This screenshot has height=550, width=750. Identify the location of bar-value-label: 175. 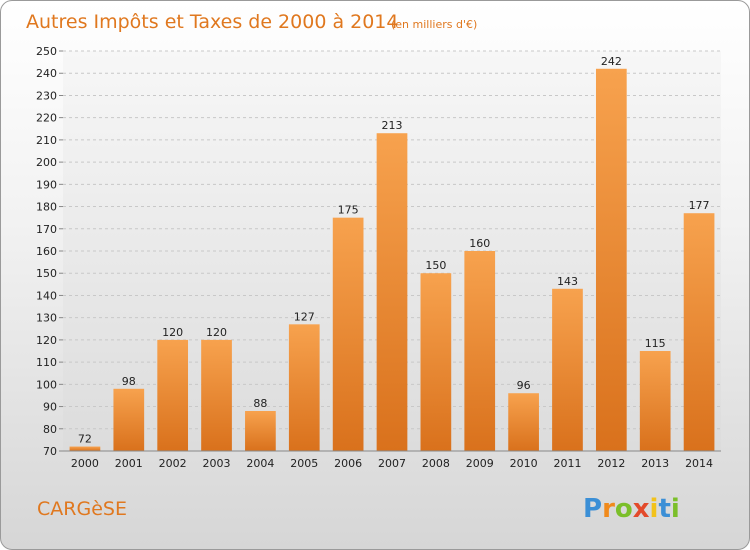
(348, 210).